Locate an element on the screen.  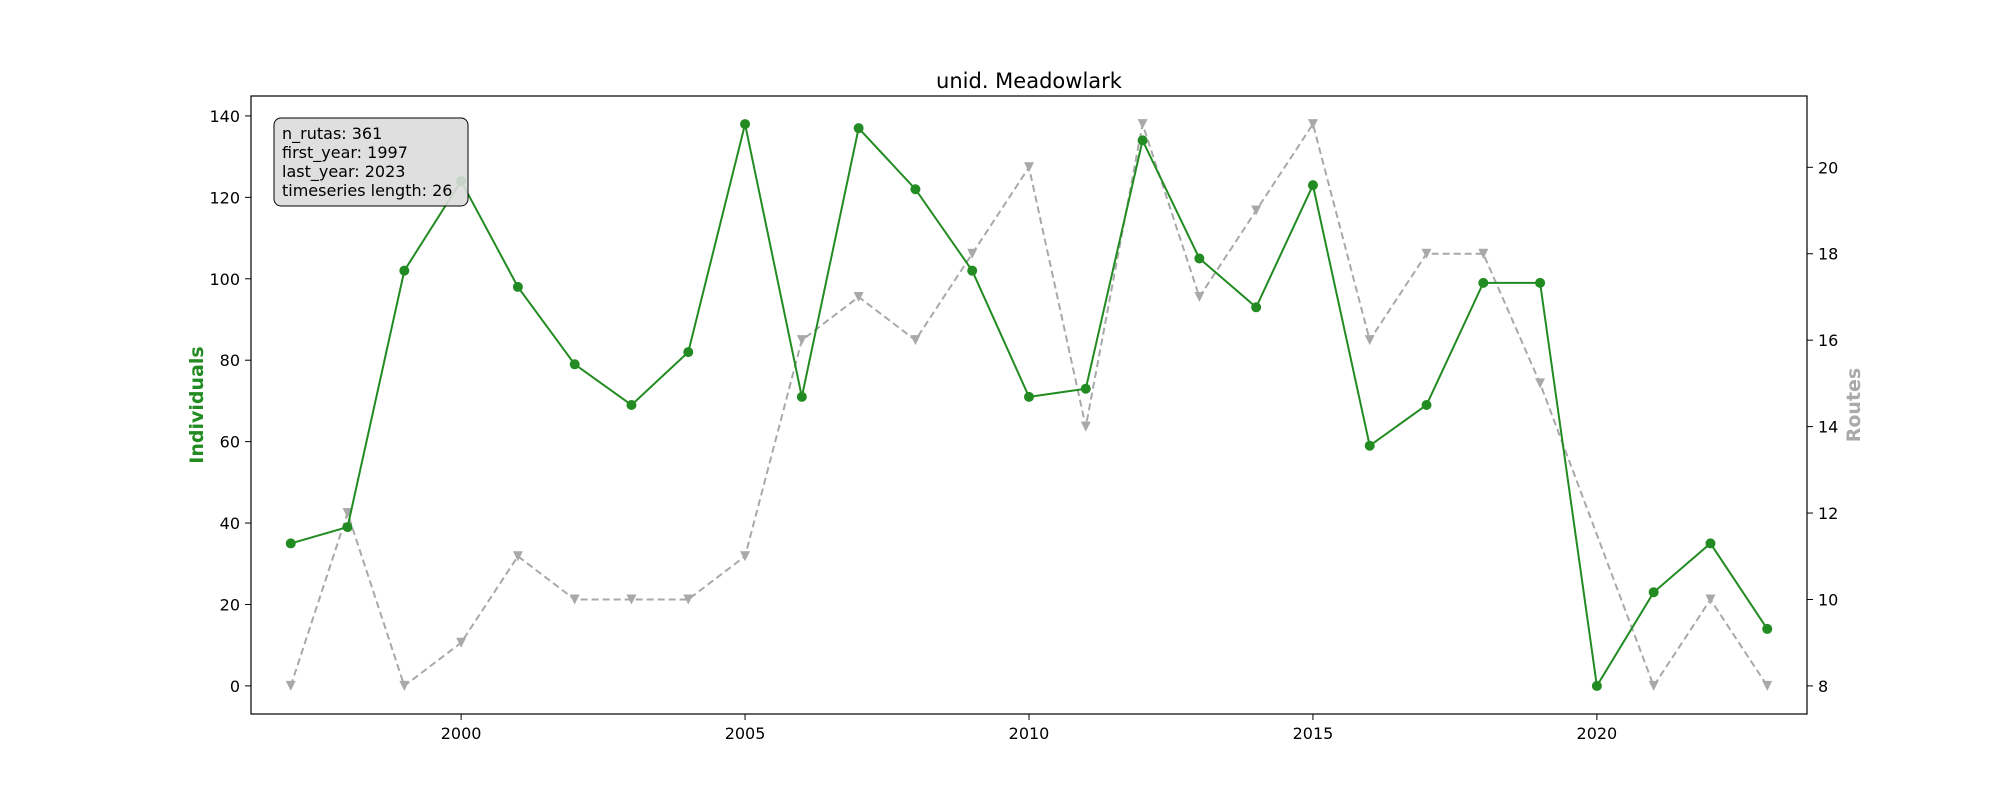
y-axis-left-label: Individuals is located at coordinates (197, 404).